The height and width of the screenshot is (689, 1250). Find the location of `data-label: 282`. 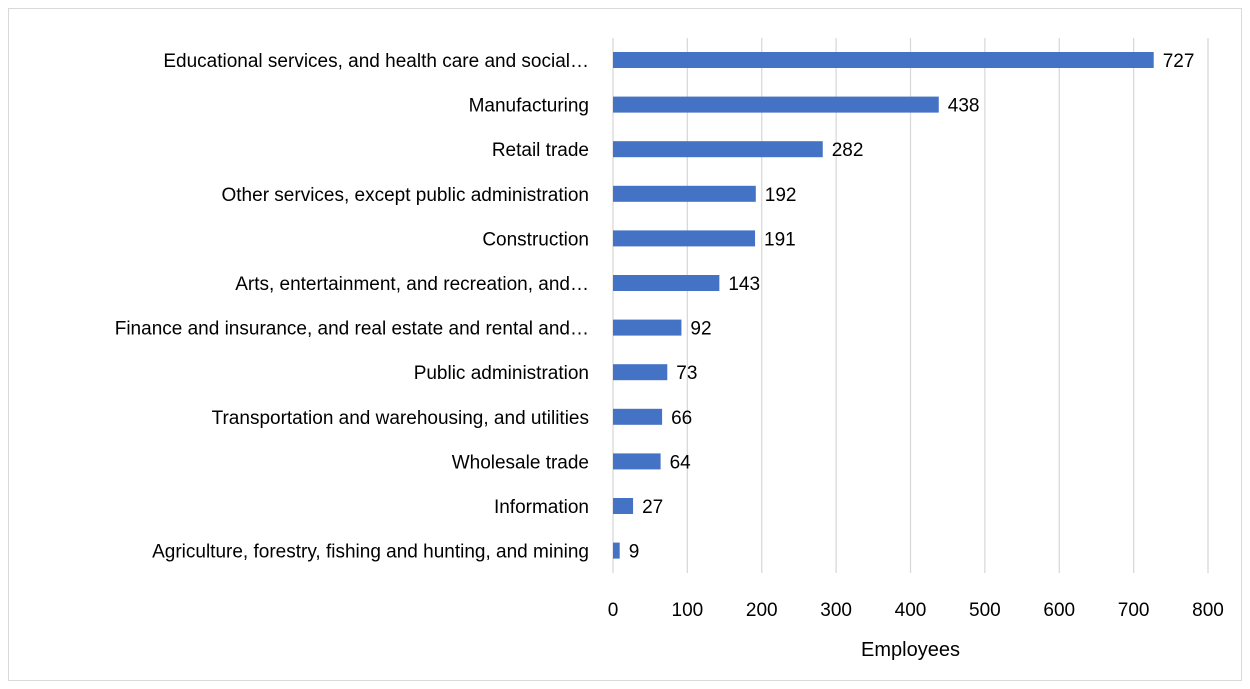

data-label: 282 is located at coordinates (848, 150).